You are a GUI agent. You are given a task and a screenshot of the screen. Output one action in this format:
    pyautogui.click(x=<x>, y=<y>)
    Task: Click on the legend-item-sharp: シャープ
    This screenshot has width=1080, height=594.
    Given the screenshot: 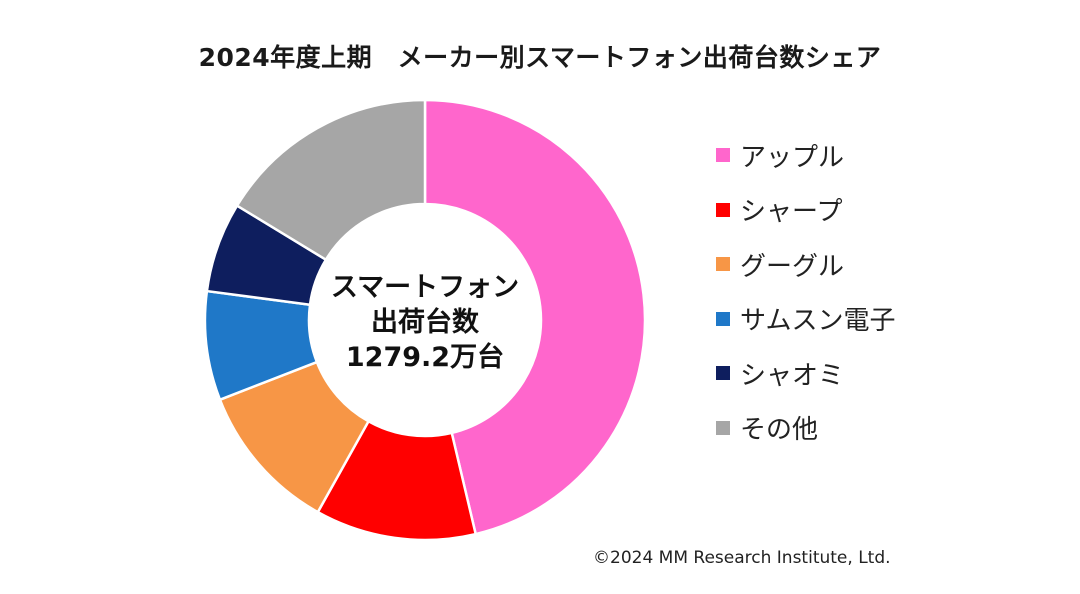 What is the action you would take?
    pyautogui.click(x=805, y=210)
    